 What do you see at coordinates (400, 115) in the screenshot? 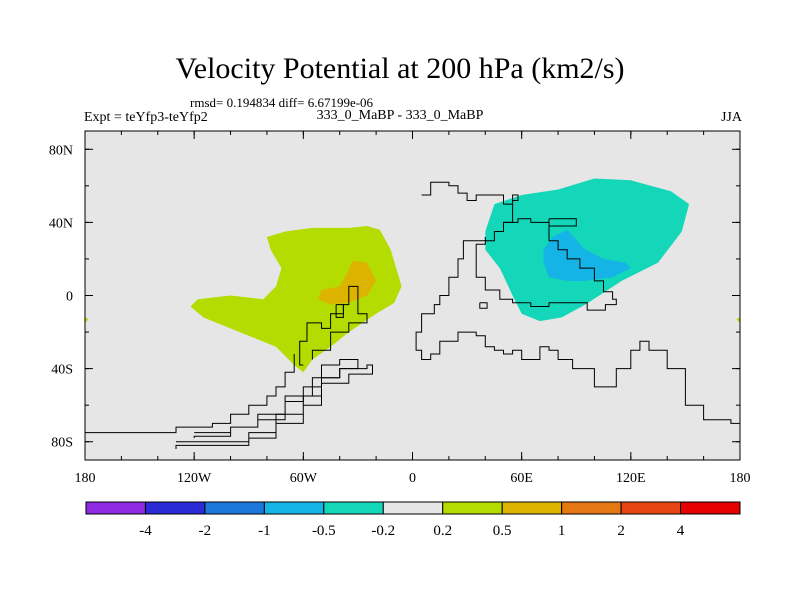
I see `cases-label: 333_0_MaBP - 333_0_MaBP` at bounding box center [400, 115].